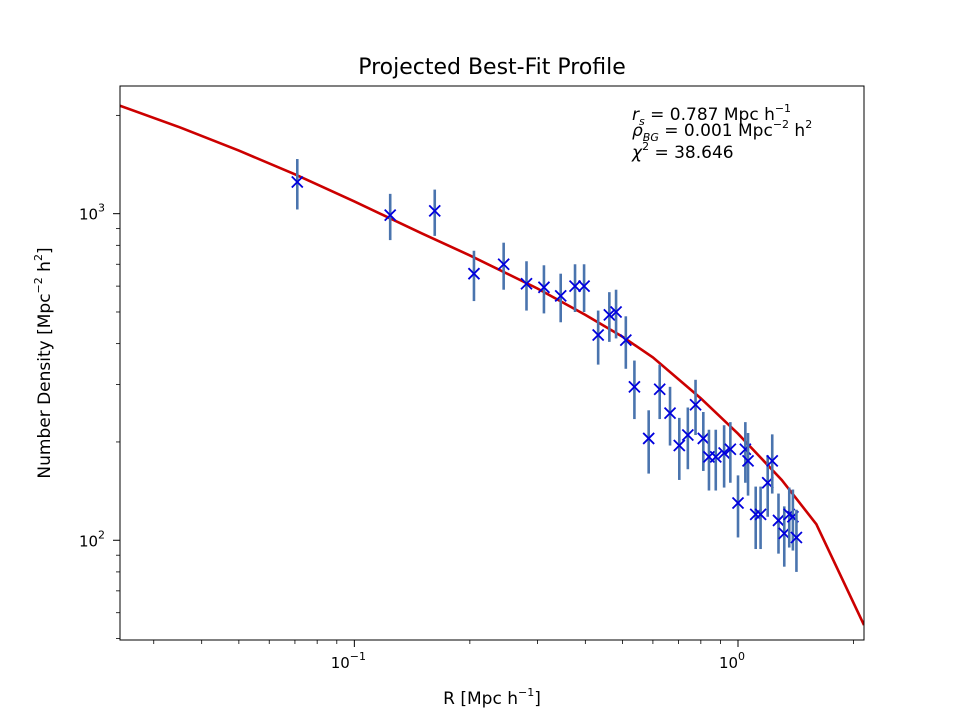  I want to click on x-axis-label-base: R [Mpc h, so click(480, 699).